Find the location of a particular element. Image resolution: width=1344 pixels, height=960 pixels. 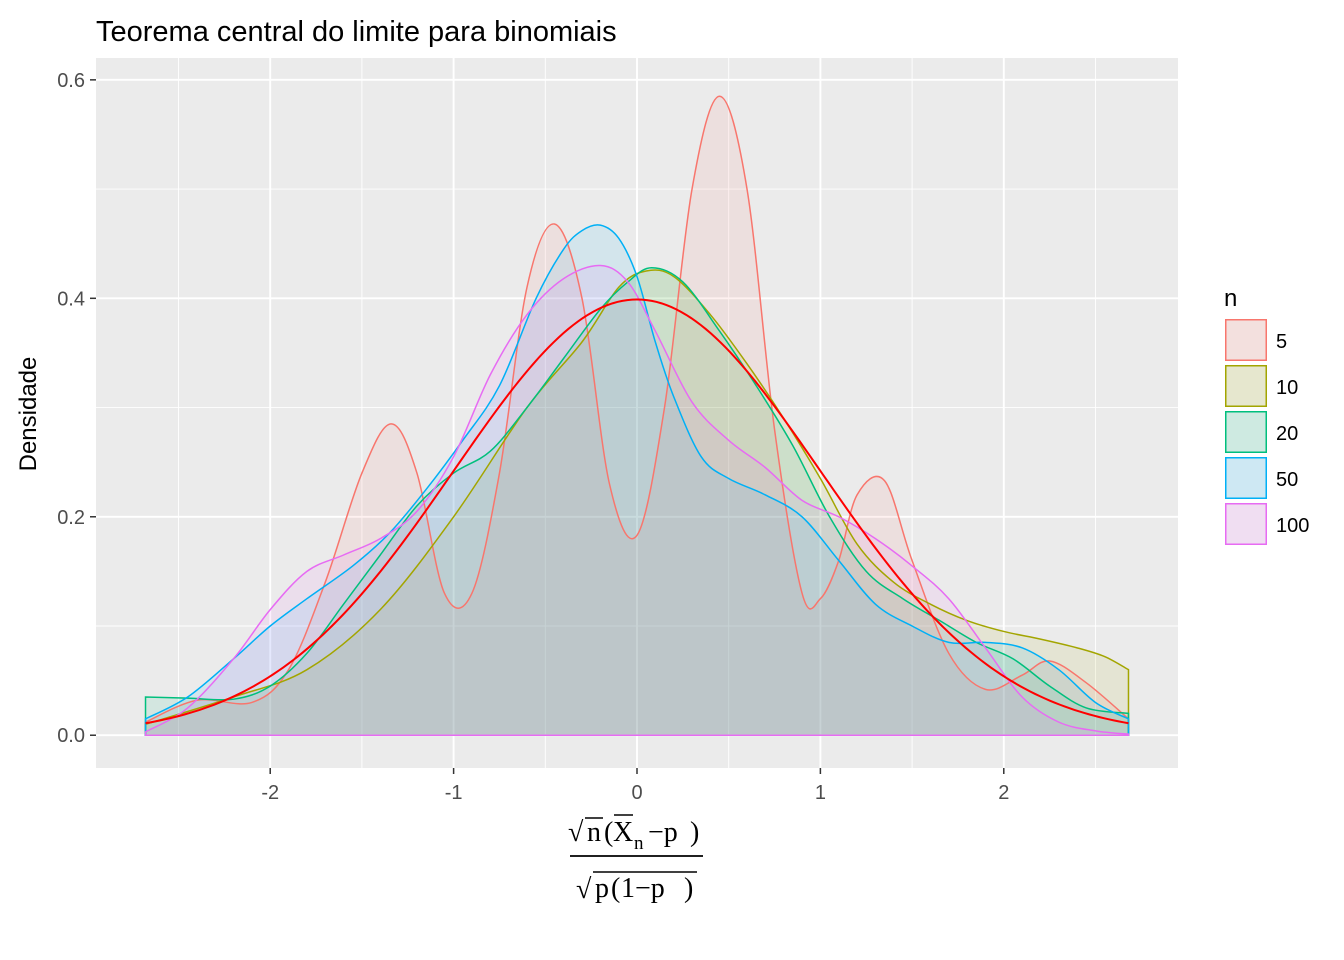

x-tick-label: -1 is located at coordinates (454, 793).